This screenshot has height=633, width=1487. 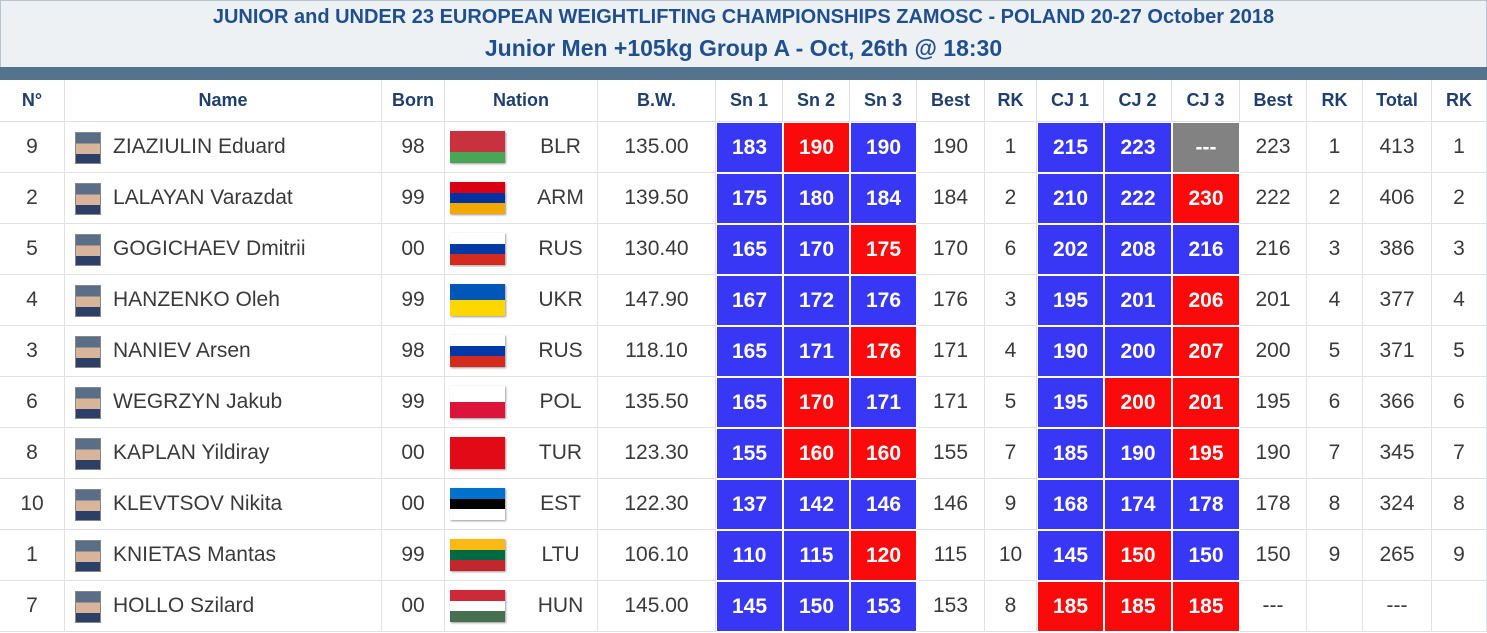 I want to click on athlete-name: KAPLAN Yildiray, so click(x=191, y=452).